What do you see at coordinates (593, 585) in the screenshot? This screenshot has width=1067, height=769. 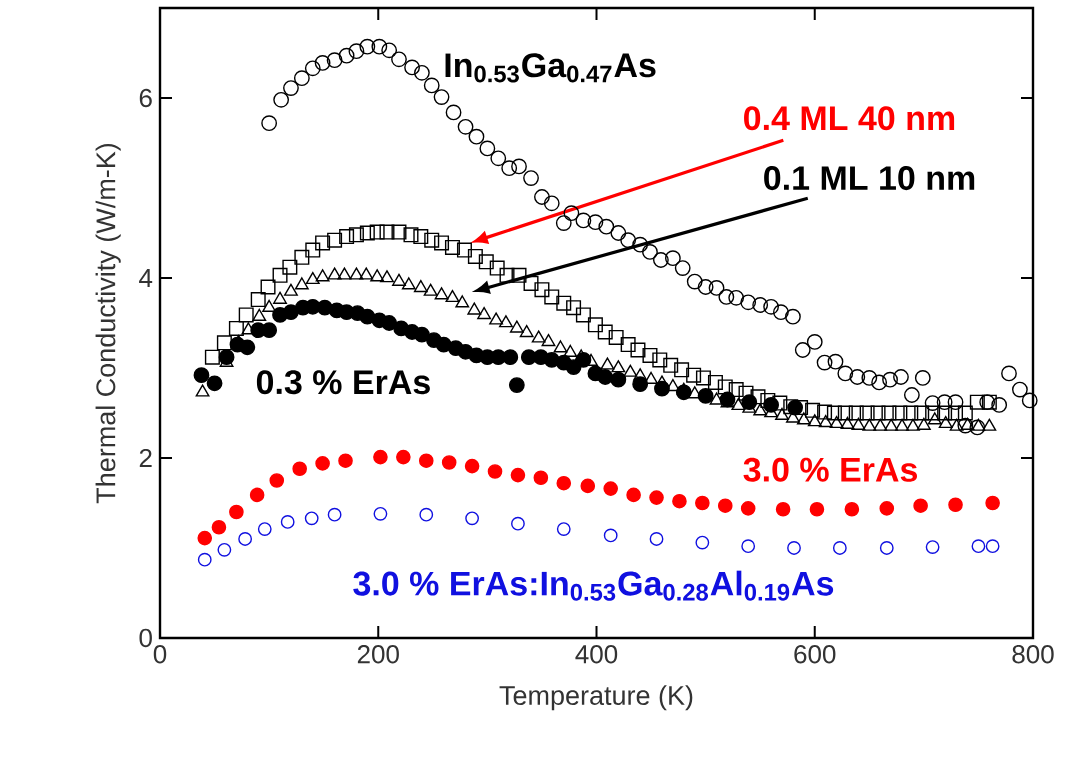 I see `series-label: 3.0 % ErAs:In$_{0.53}$Ga$_{0.28}$Al$_{0.19}$As` at bounding box center [593, 585].